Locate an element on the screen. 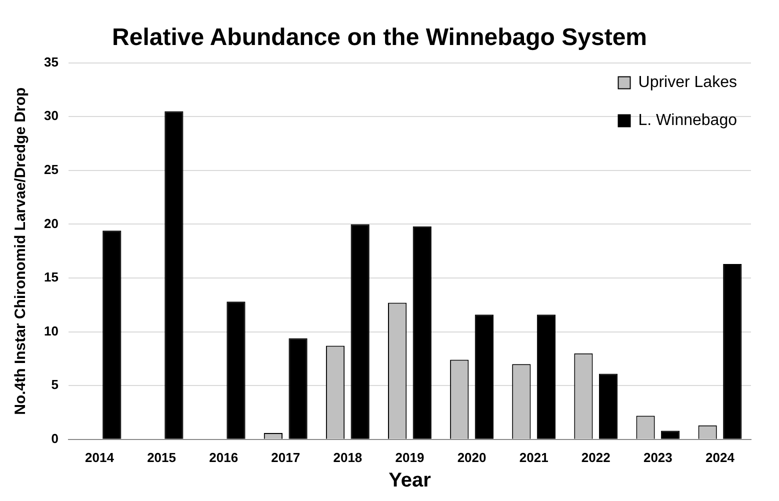  x-tick-label: 2018 is located at coordinates (347, 457).